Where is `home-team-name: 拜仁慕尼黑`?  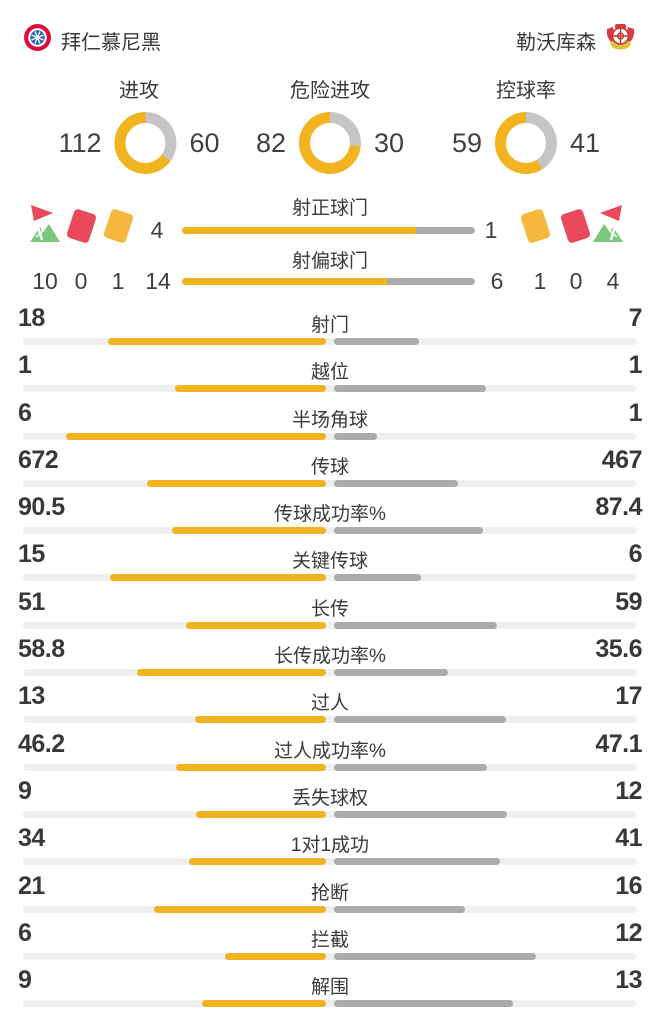
home-team-name: 拜仁慕尼黑 is located at coordinates (111, 43).